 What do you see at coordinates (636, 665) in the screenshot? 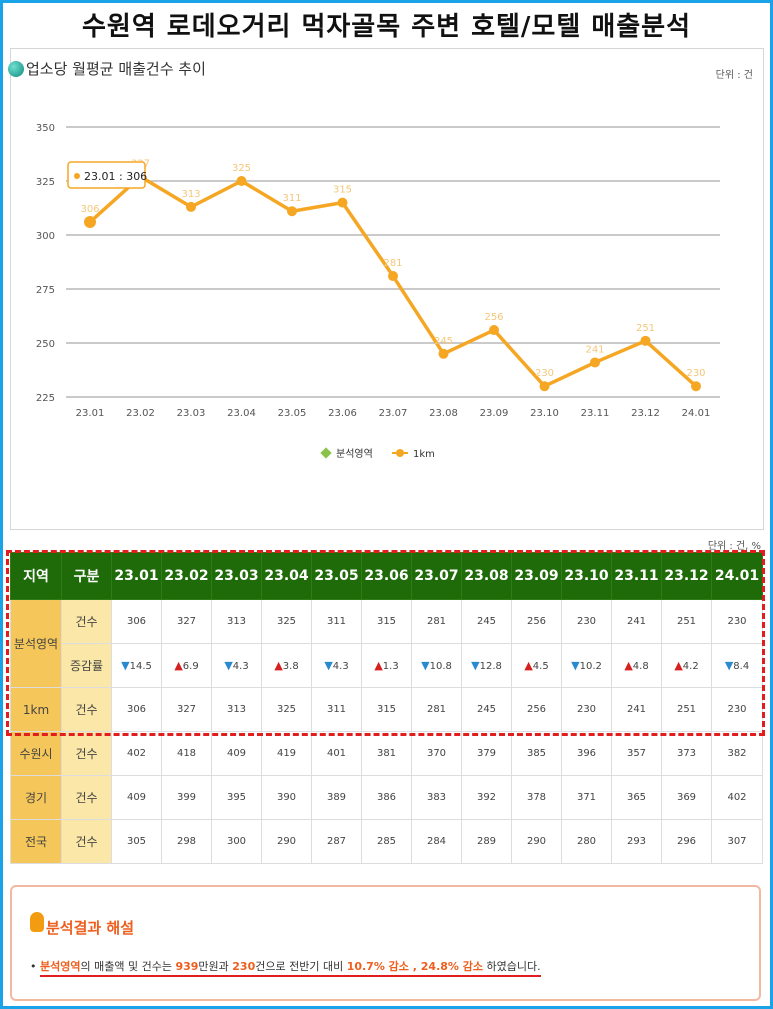
I see `value-cell: ▲4.8` at bounding box center [636, 665].